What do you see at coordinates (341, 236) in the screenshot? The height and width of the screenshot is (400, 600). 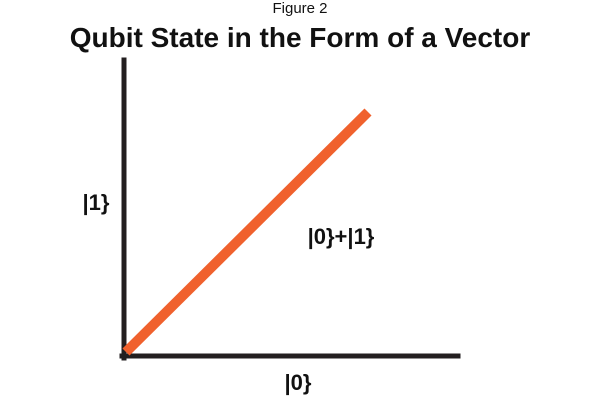 I see `vector-label: |0}+|1}` at bounding box center [341, 236].